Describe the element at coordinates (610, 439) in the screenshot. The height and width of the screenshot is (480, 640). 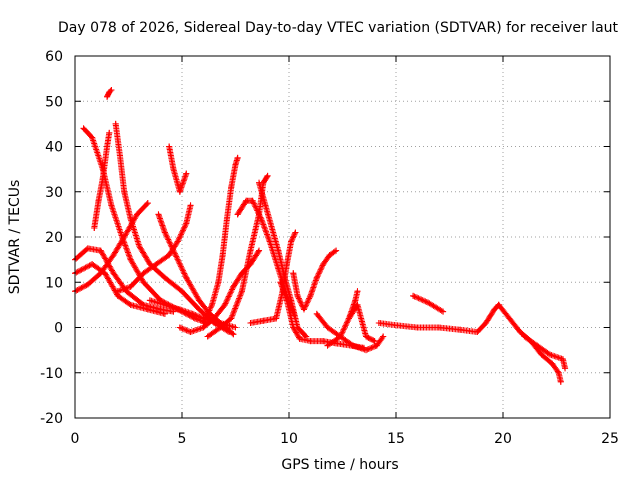
I see `x-tick-label: 25` at that location.